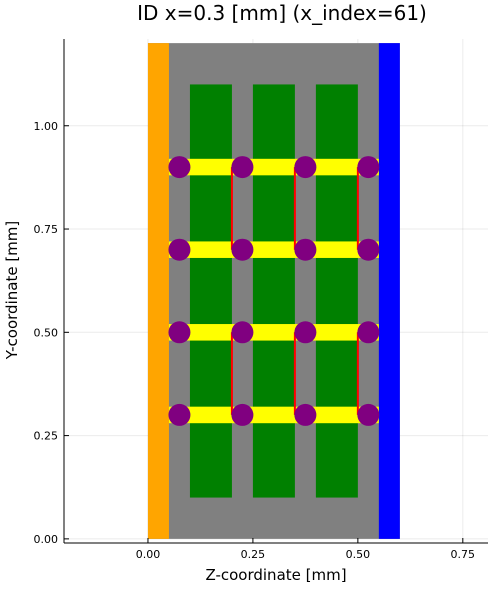 Image resolution: width=500 pixels, height=600 pixels. Describe the element at coordinates (46, 332) in the screenshot. I see `y-tick-label-2: 0.50` at that location.